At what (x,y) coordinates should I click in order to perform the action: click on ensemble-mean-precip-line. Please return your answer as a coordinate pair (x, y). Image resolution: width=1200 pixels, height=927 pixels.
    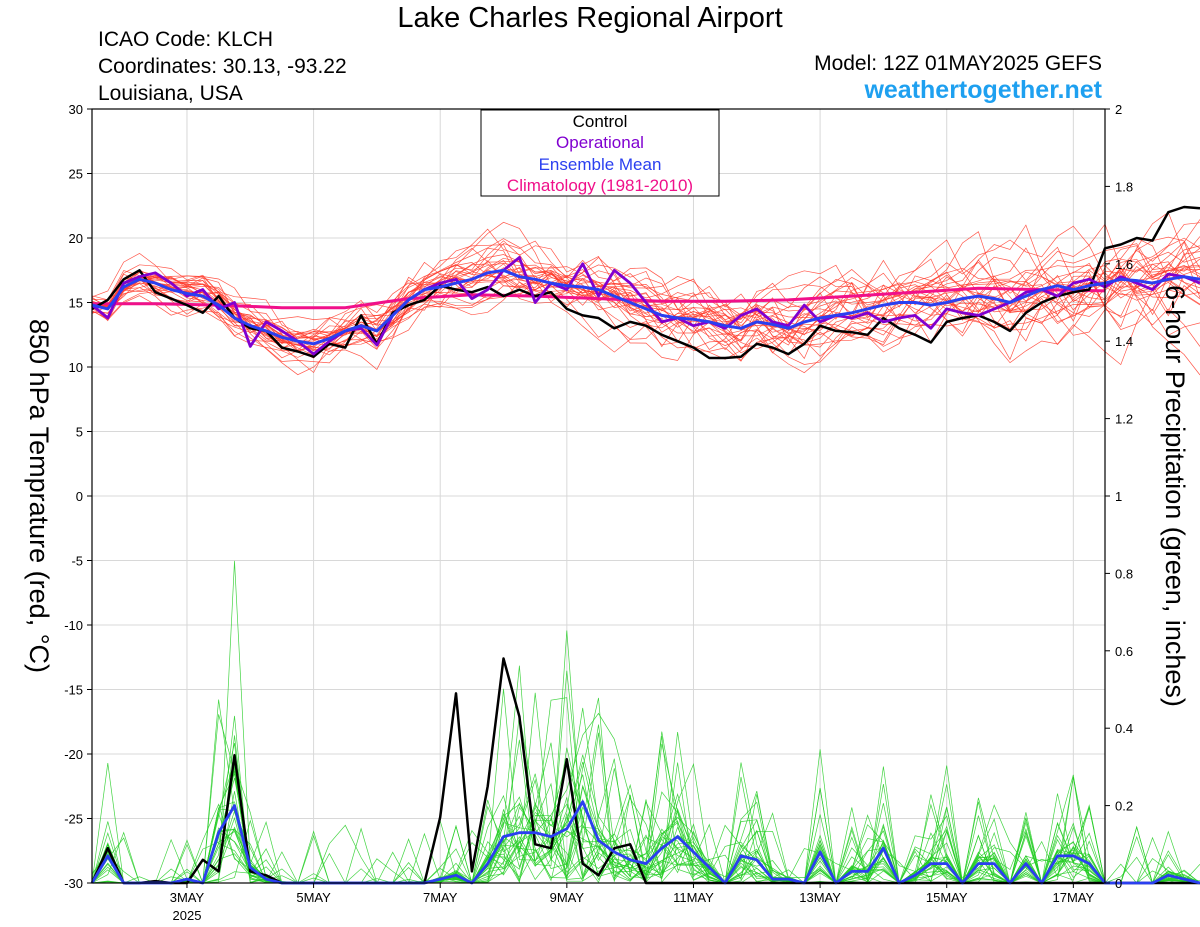
    Looking at the image, I should click on (645, 842).